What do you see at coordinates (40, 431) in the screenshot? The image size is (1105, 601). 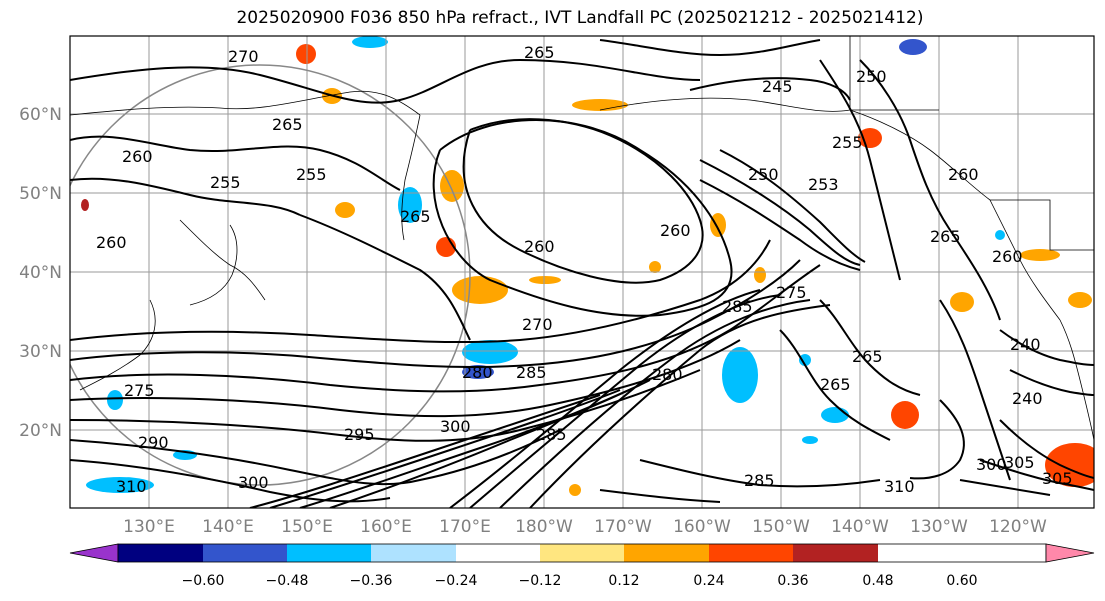 I see `lat-label: 20°N` at bounding box center [40, 431].